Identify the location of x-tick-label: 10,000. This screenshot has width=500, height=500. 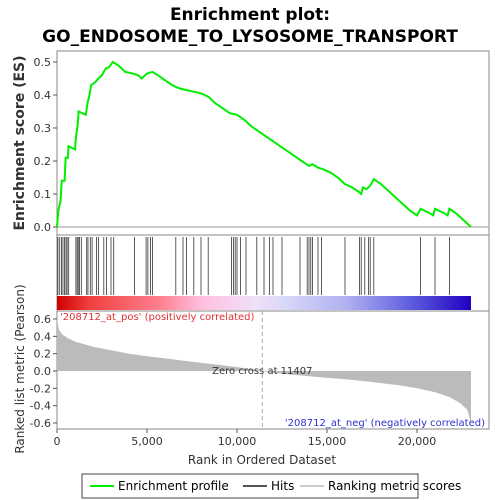
(237, 441).